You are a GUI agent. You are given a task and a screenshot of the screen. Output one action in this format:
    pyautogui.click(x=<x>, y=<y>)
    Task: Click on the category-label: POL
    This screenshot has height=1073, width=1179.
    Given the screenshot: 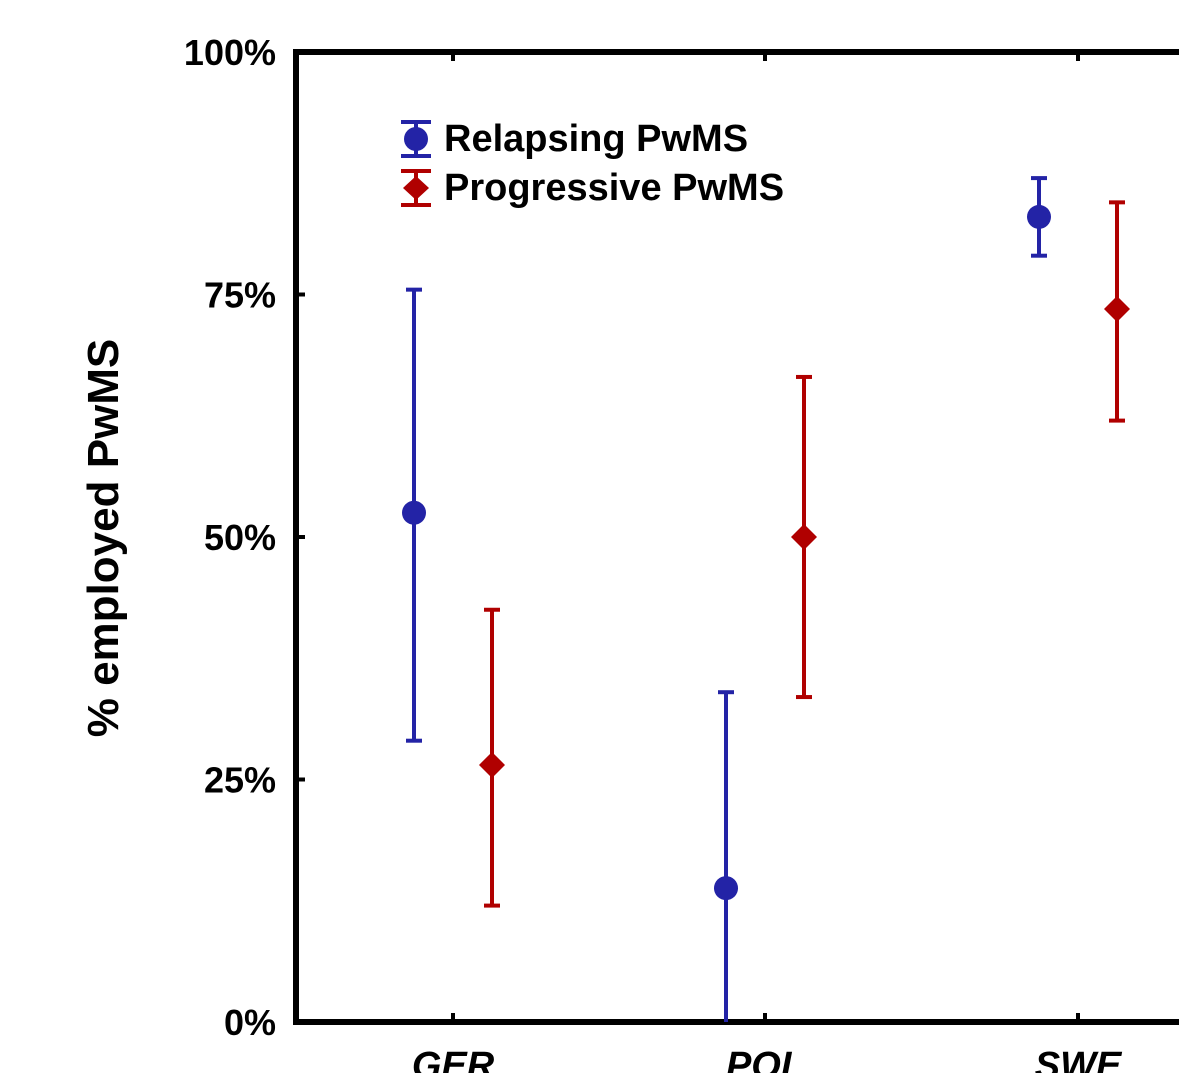 What is the action you would take?
    pyautogui.click(x=765, y=1059)
    